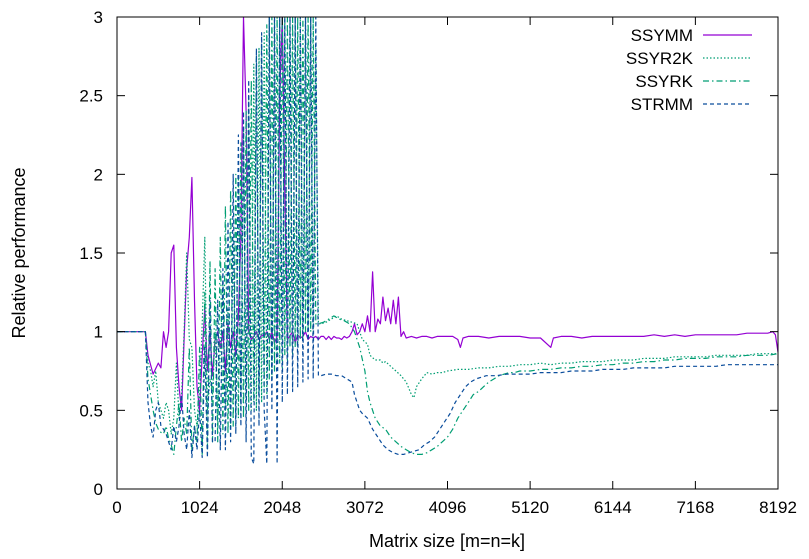 The height and width of the screenshot is (559, 809). What do you see at coordinates (91, 253) in the screenshot?
I see `y-tick-label: 1.5` at bounding box center [91, 253].